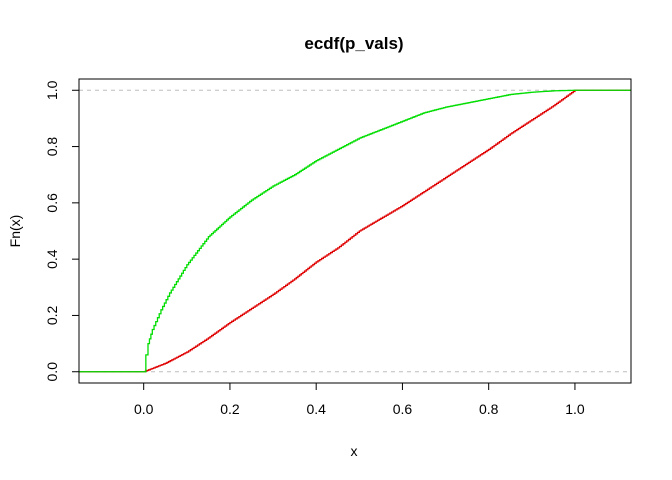 This screenshot has width=672, height=480. Describe the element at coordinates (52, 372) in the screenshot. I see `y-tick-label: 0.0` at that location.